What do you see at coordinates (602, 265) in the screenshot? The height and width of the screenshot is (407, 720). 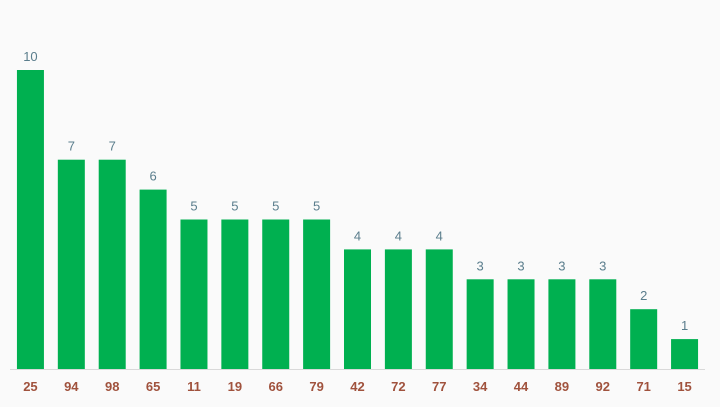 I see `value-label-92: 3` at bounding box center [602, 265].